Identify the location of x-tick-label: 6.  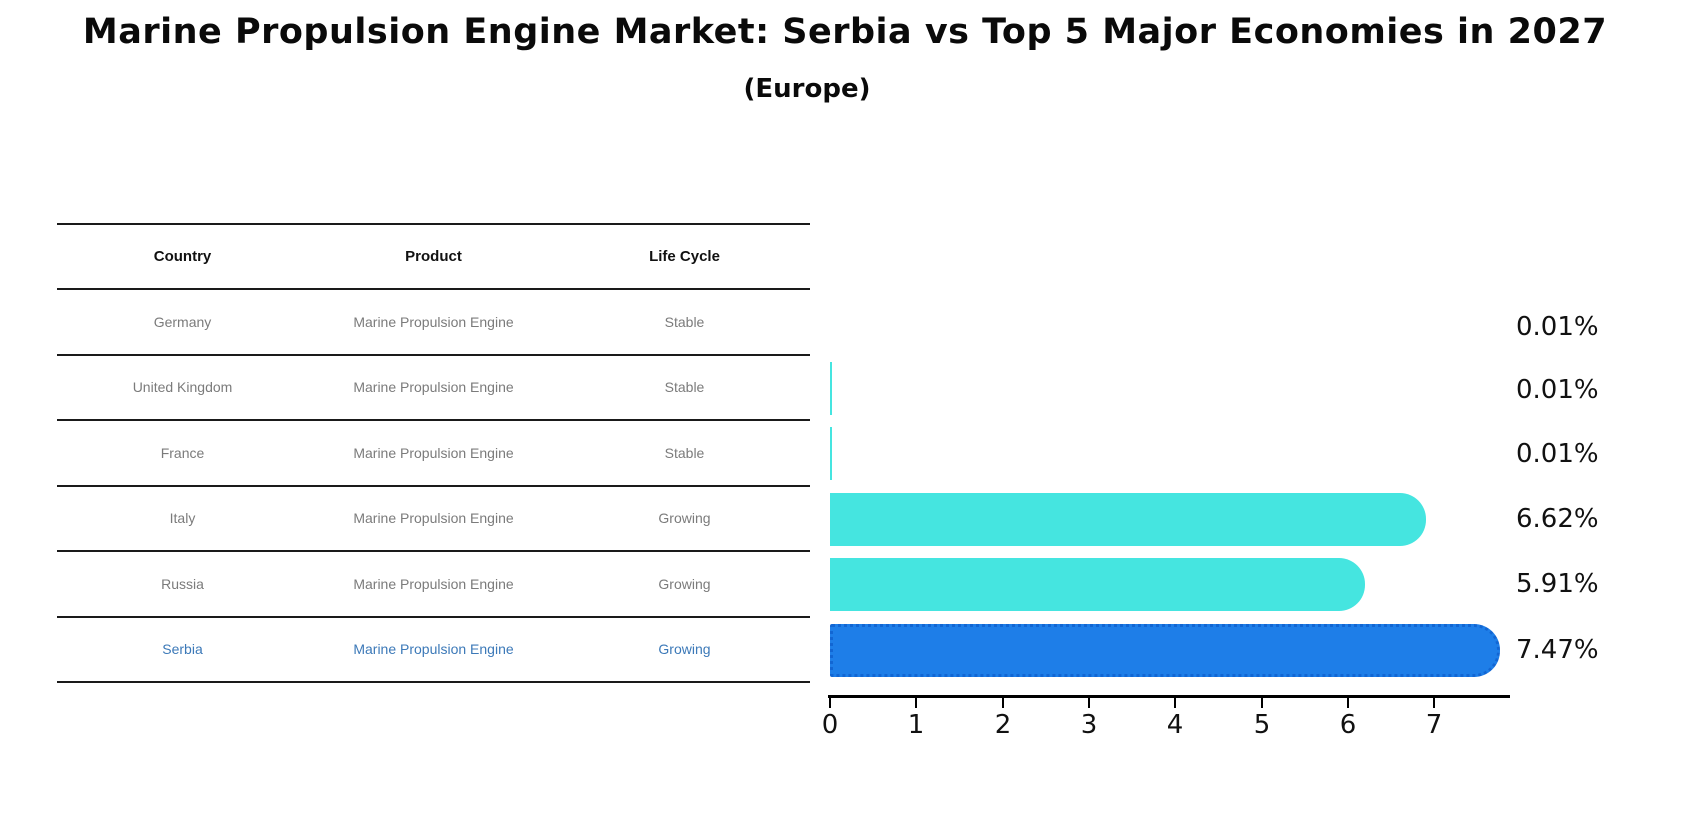
(1348, 725).